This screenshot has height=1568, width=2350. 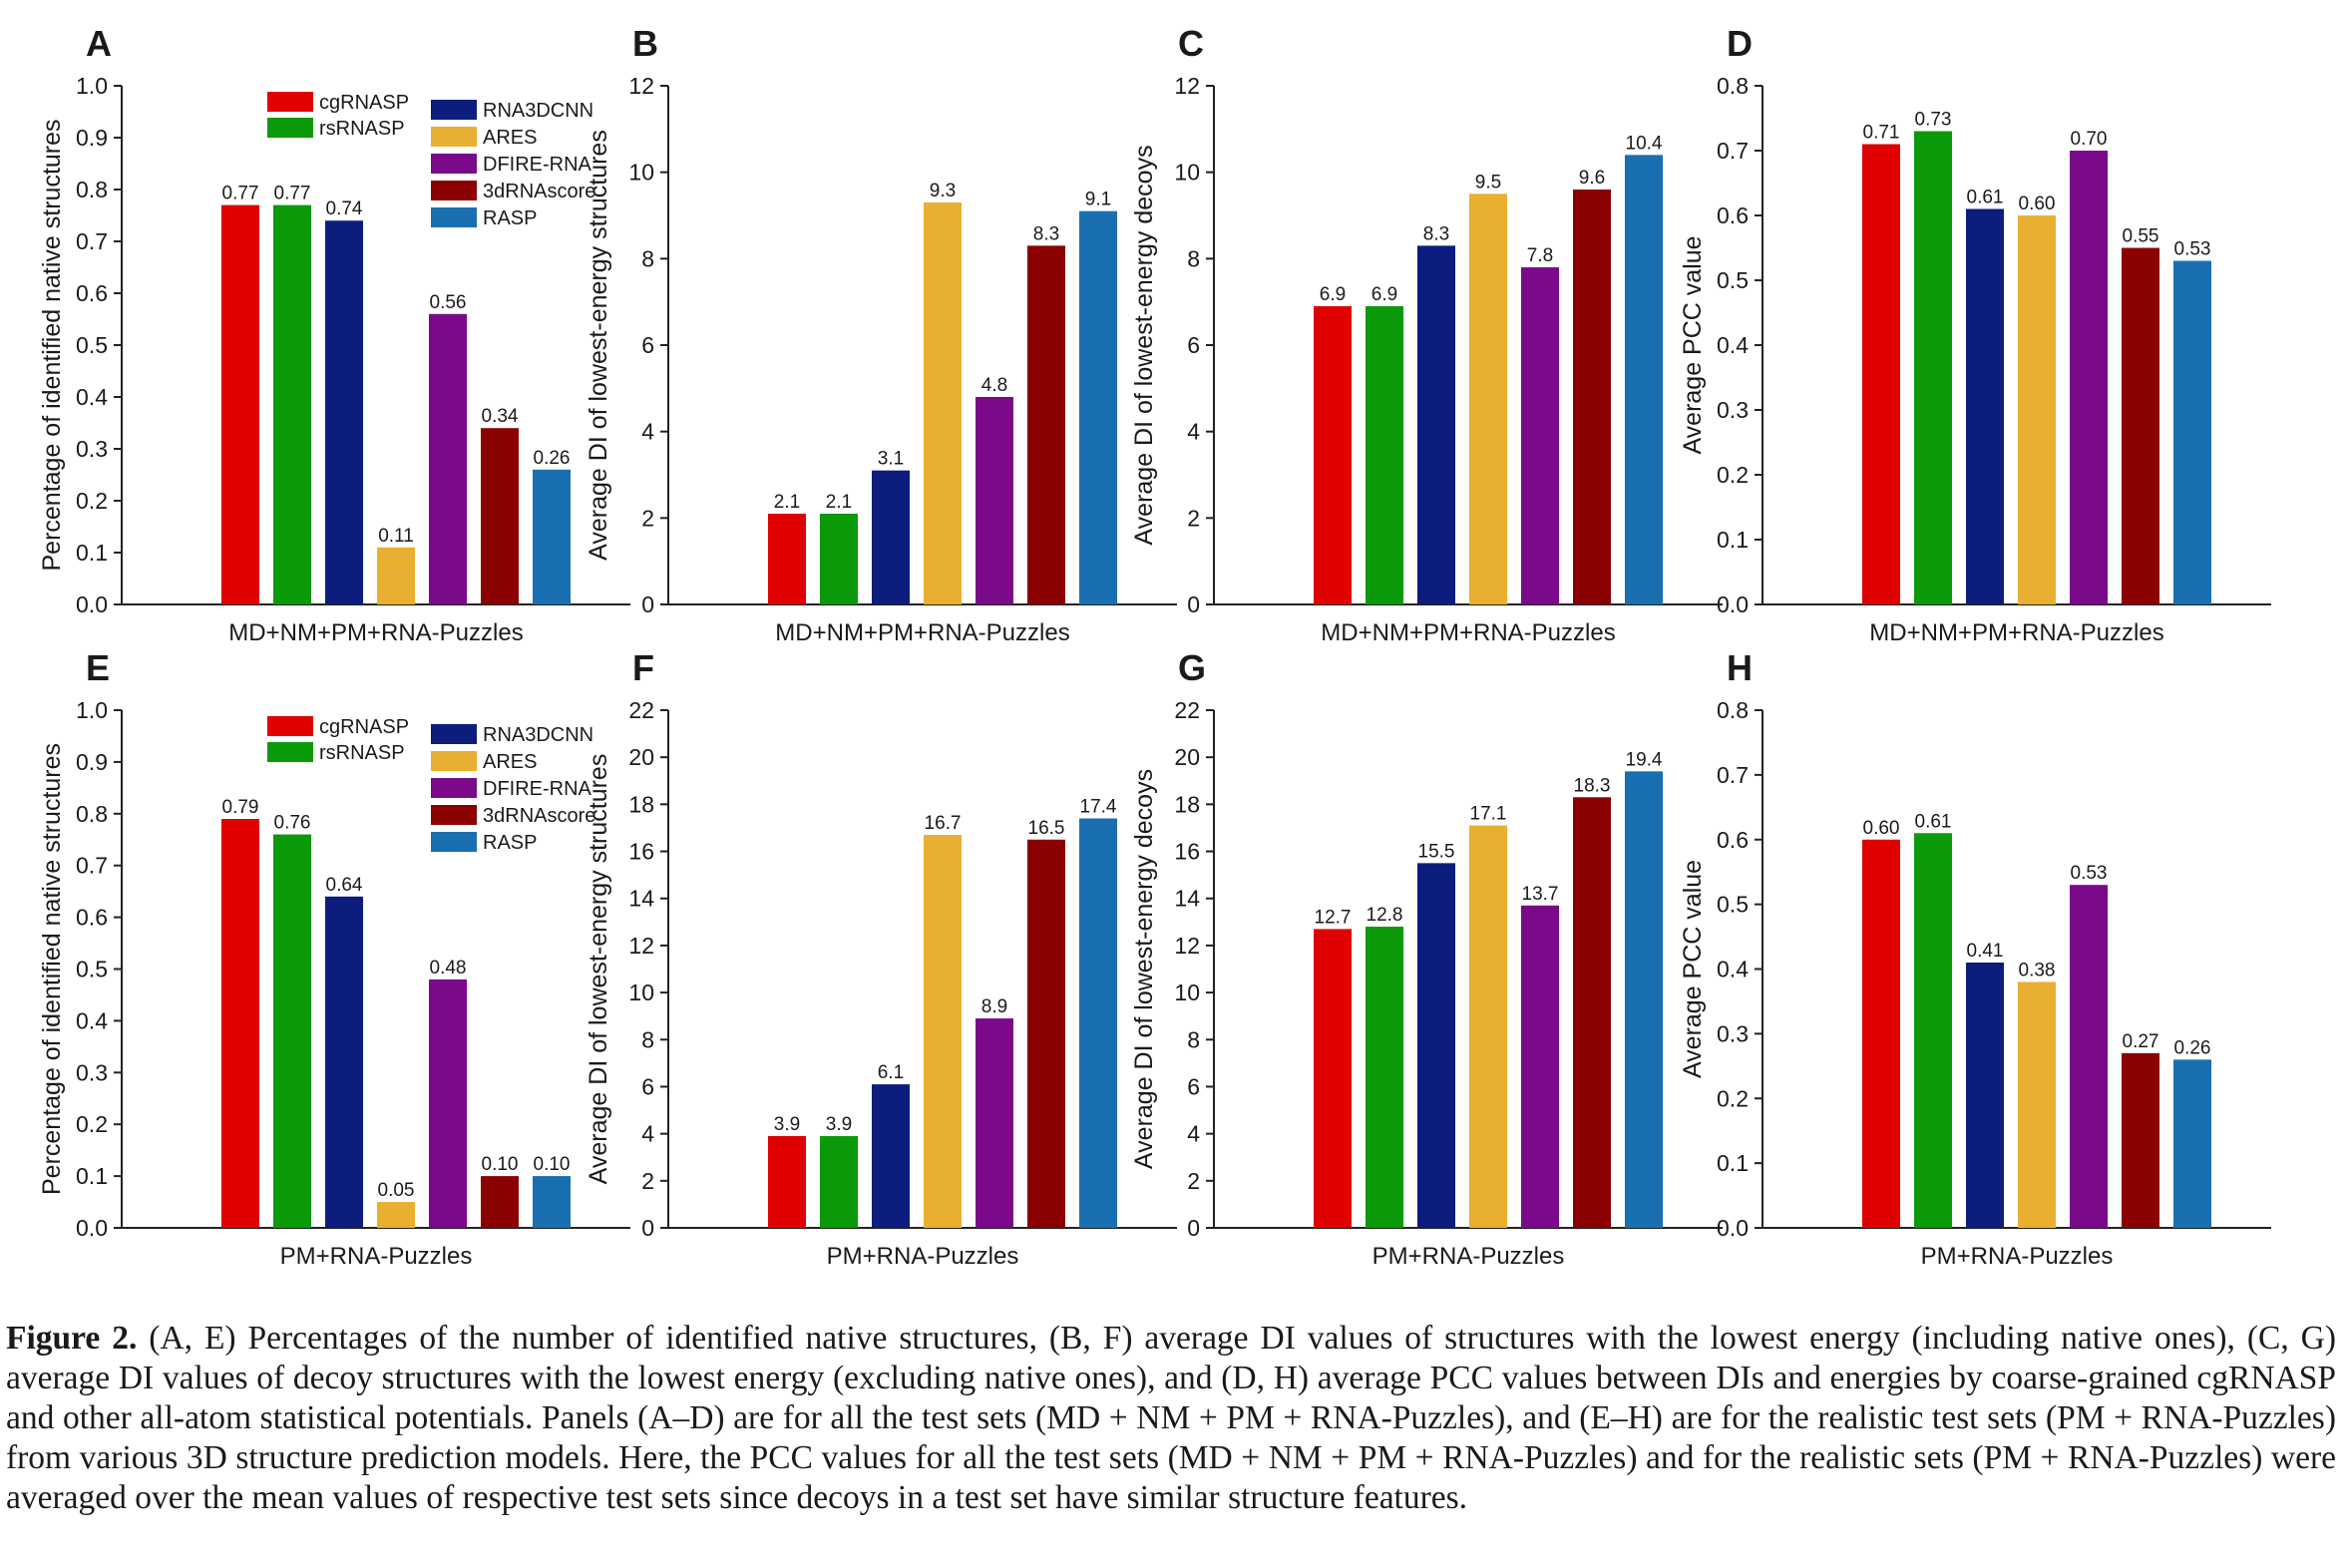 What do you see at coordinates (891, 1072) in the screenshot?
I see `bar-value-label: 6.1` at bounding box center [891, 1072].